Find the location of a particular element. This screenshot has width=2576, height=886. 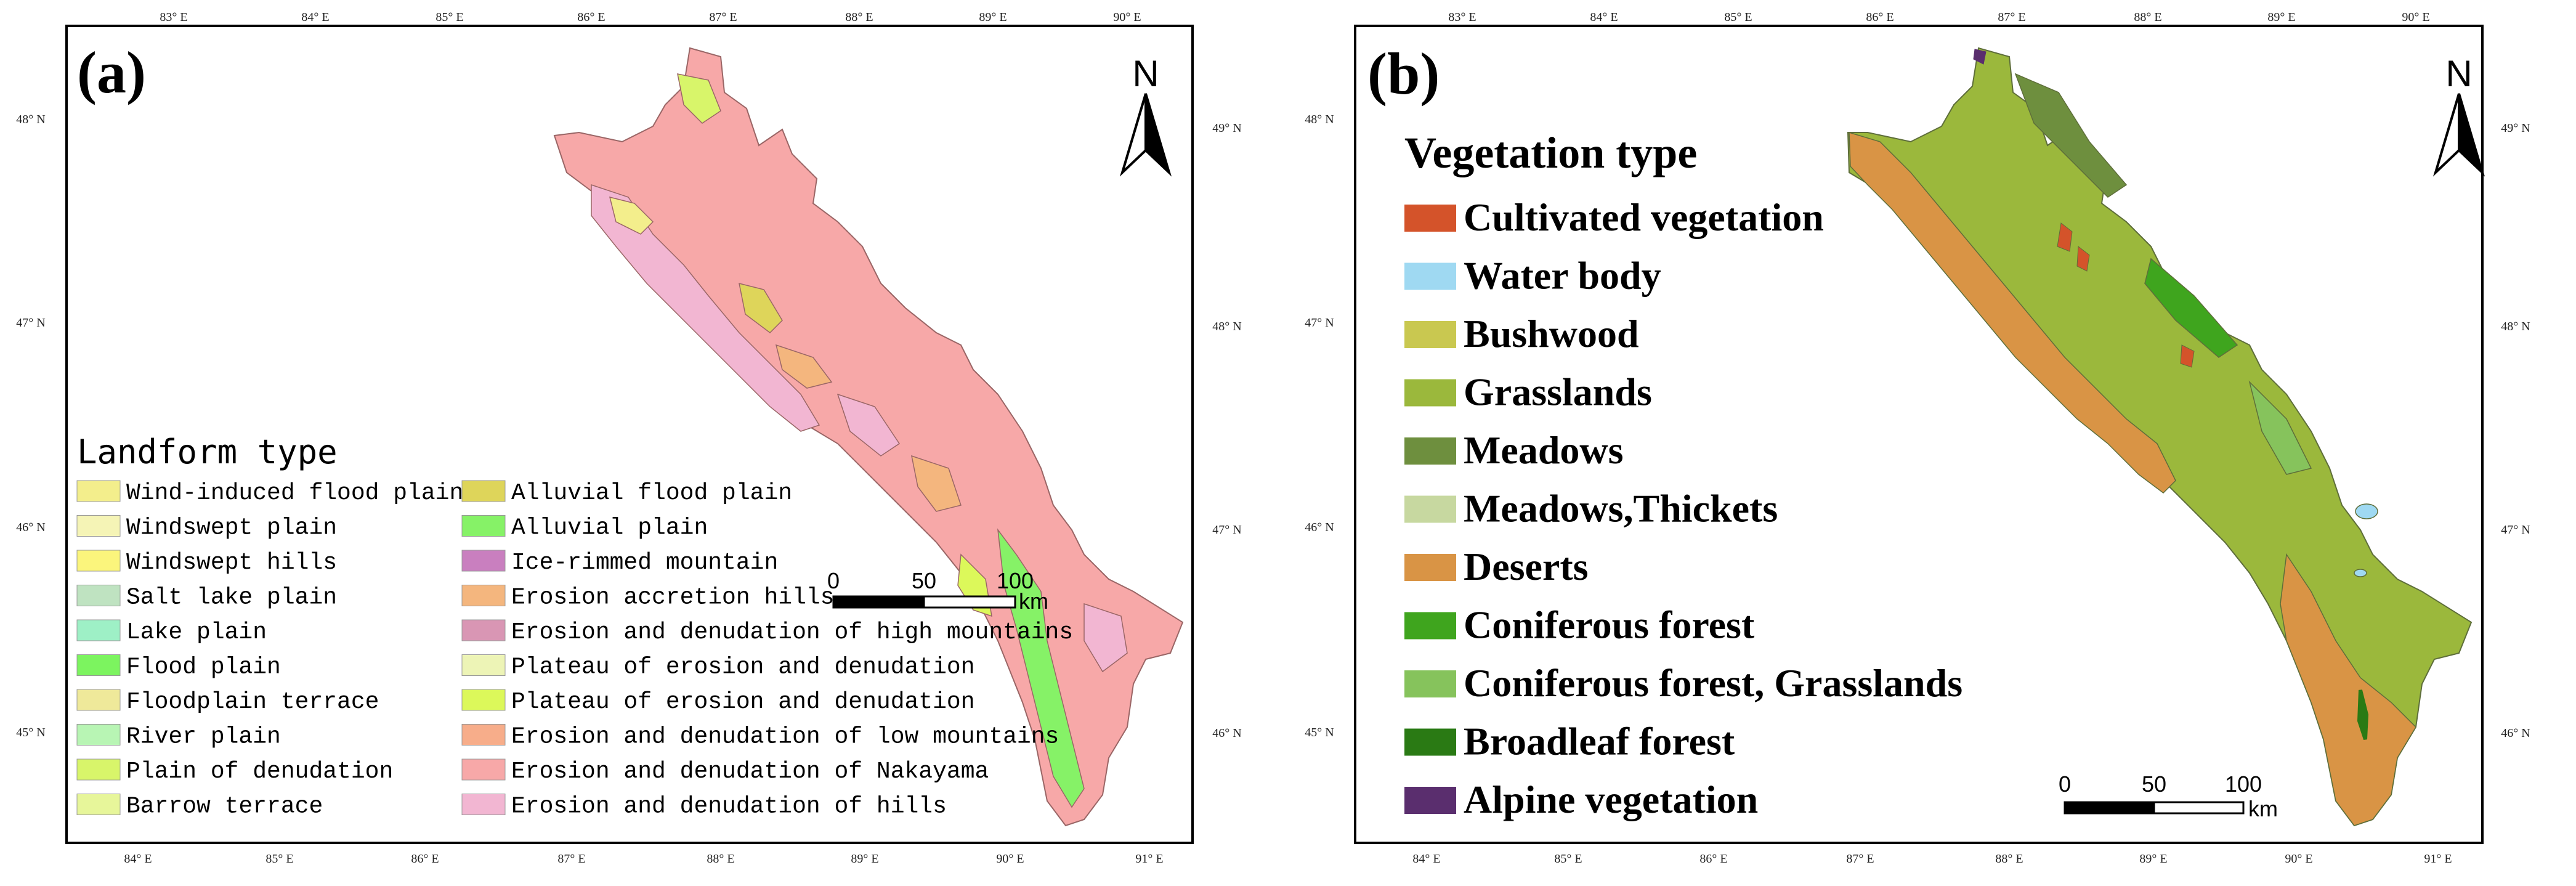

bottom-lon-label: 90° E is located at coordinates (1010, 859).